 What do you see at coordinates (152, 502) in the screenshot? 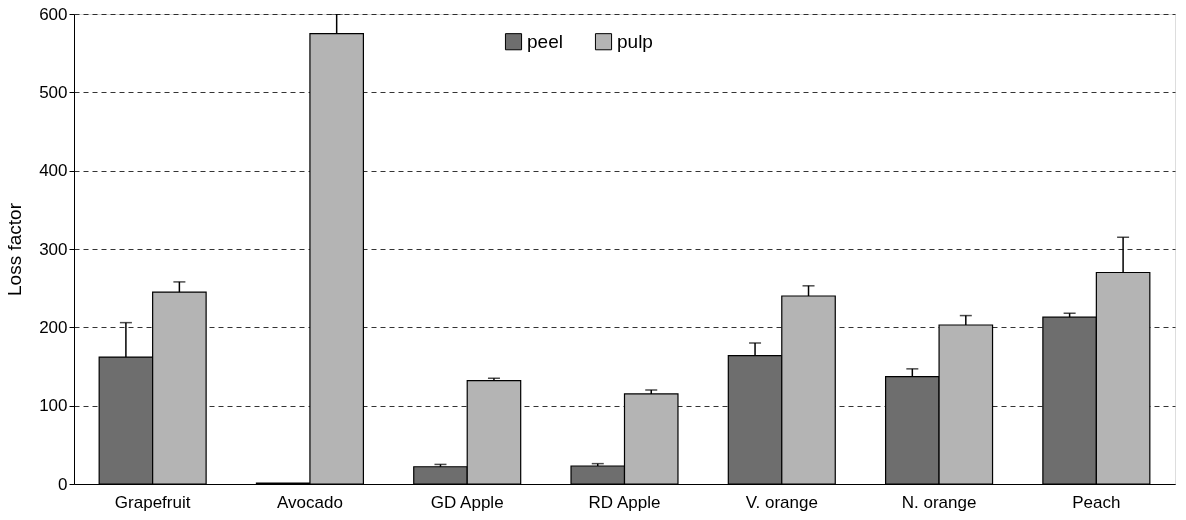
I see `x-tick-label: Grapefruit` at bounding box center [152, 502].